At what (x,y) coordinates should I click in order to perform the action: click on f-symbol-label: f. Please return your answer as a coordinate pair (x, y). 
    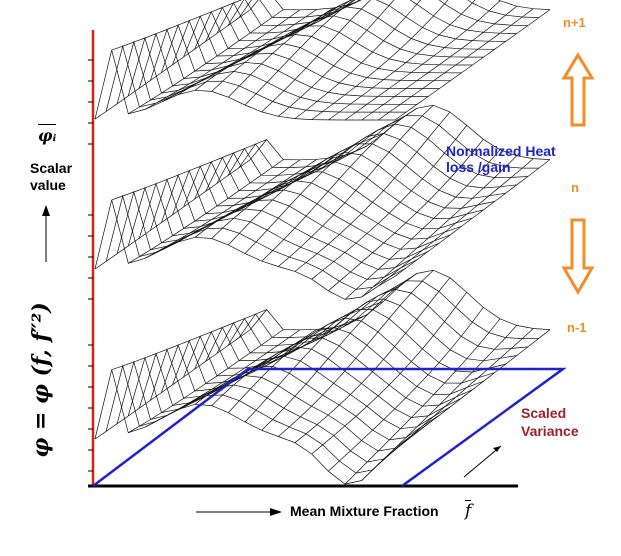
    Looking at the image, I should click on (468, 510).